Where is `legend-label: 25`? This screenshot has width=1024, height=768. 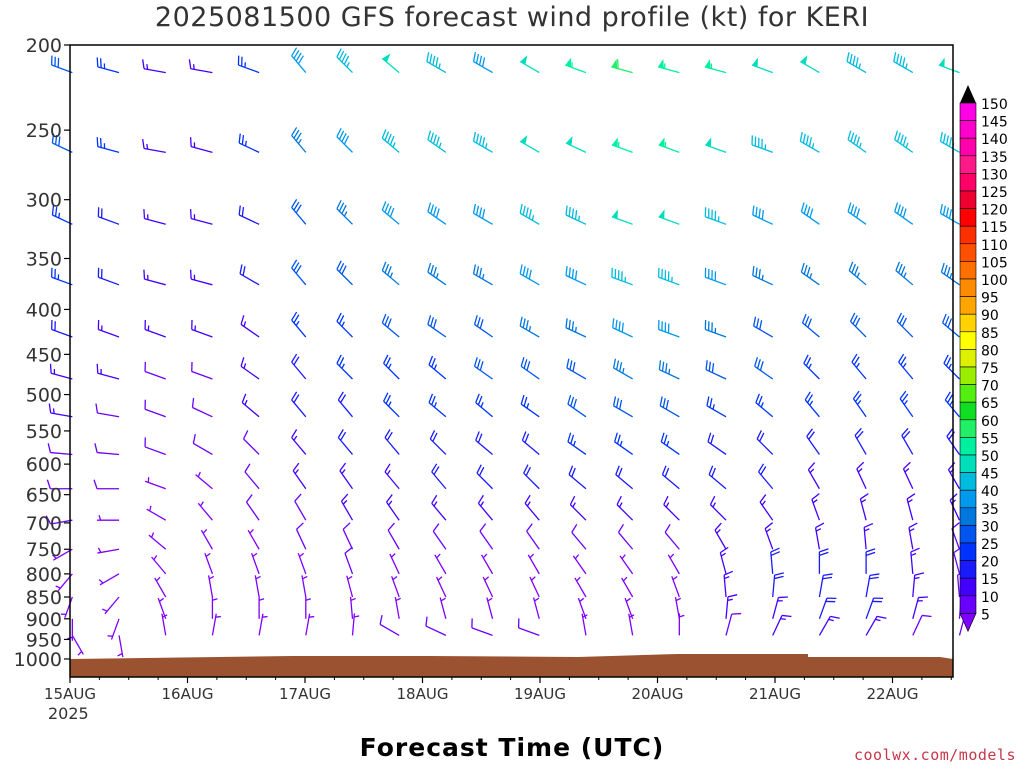
legend-label: 25 is located at coordinates (990, 545).